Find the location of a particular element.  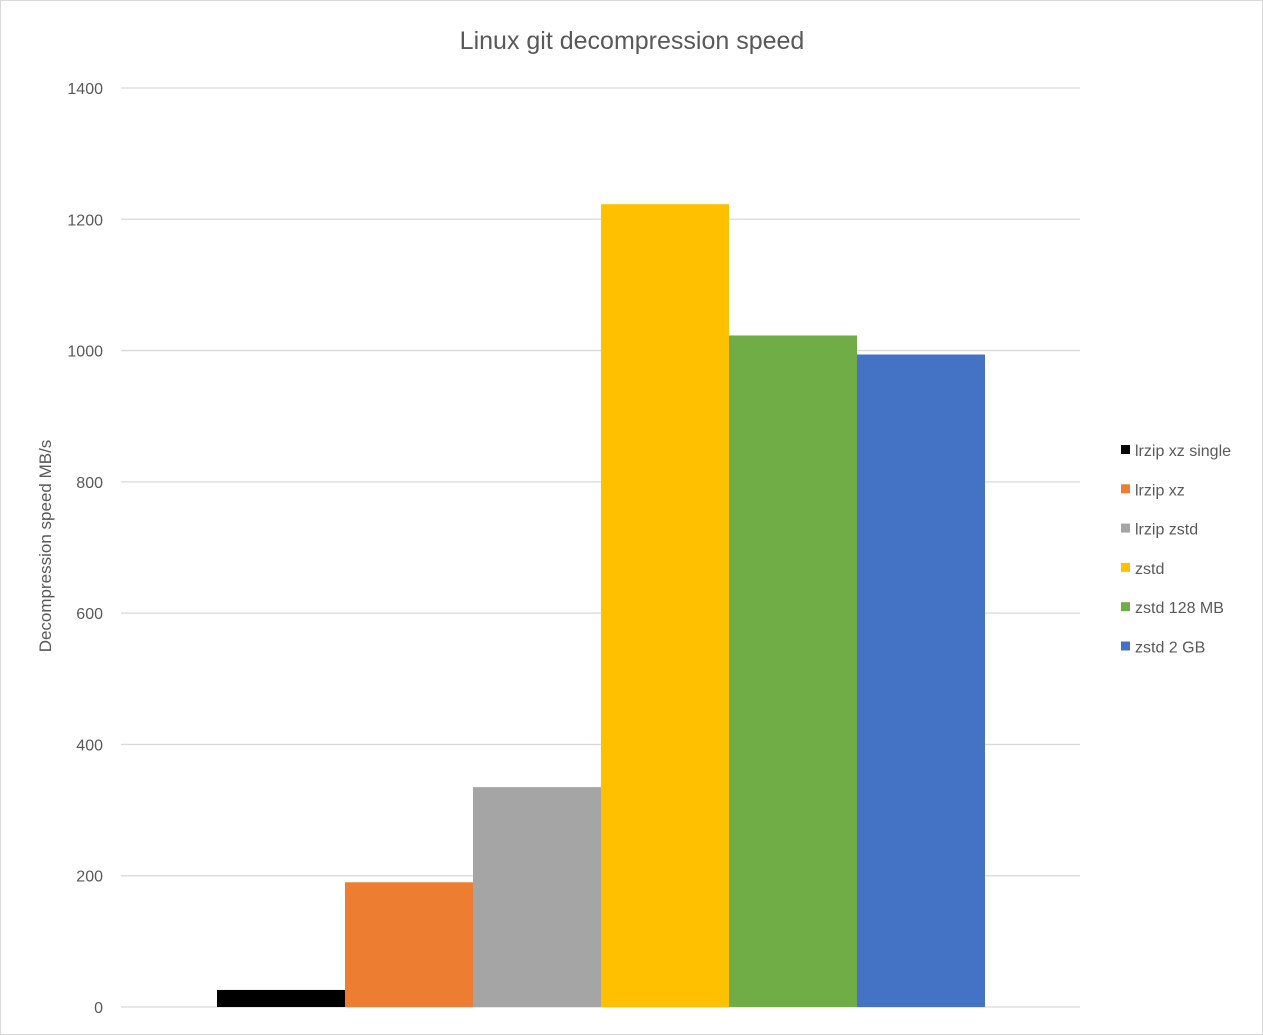

chart-title: Linux git decompression speed is located at coordinates (632, 41).